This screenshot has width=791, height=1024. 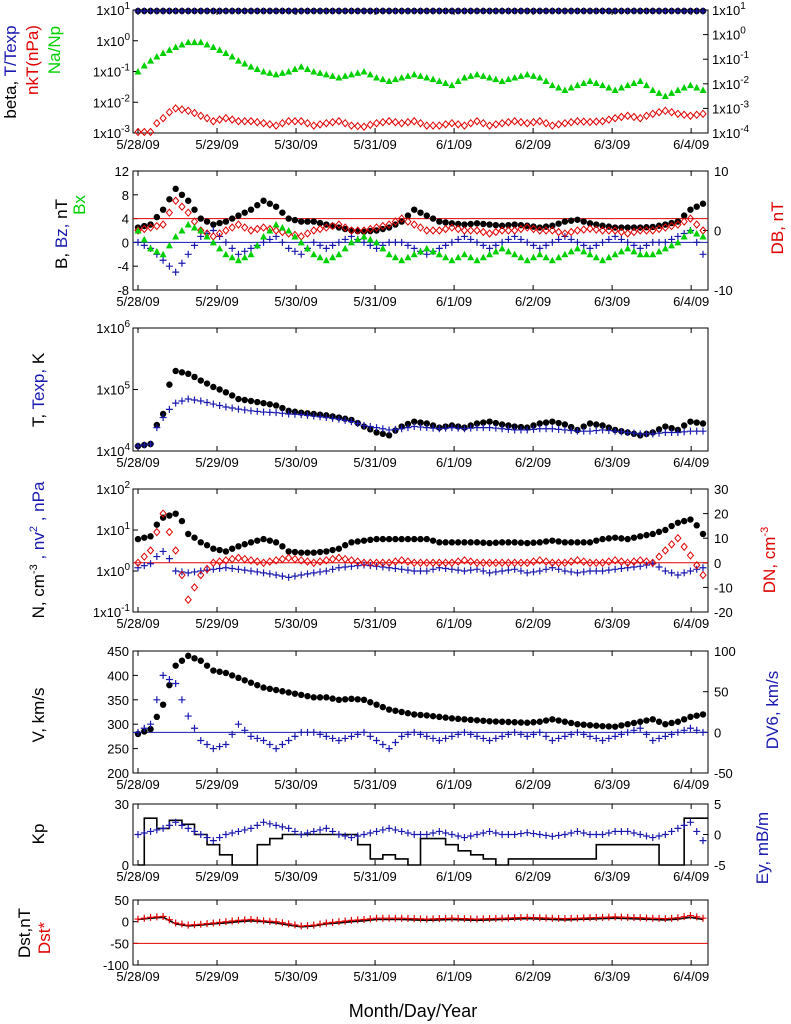 I want to click on y-axis-title-dst: Dst,nT, so click(x=24, y=933).